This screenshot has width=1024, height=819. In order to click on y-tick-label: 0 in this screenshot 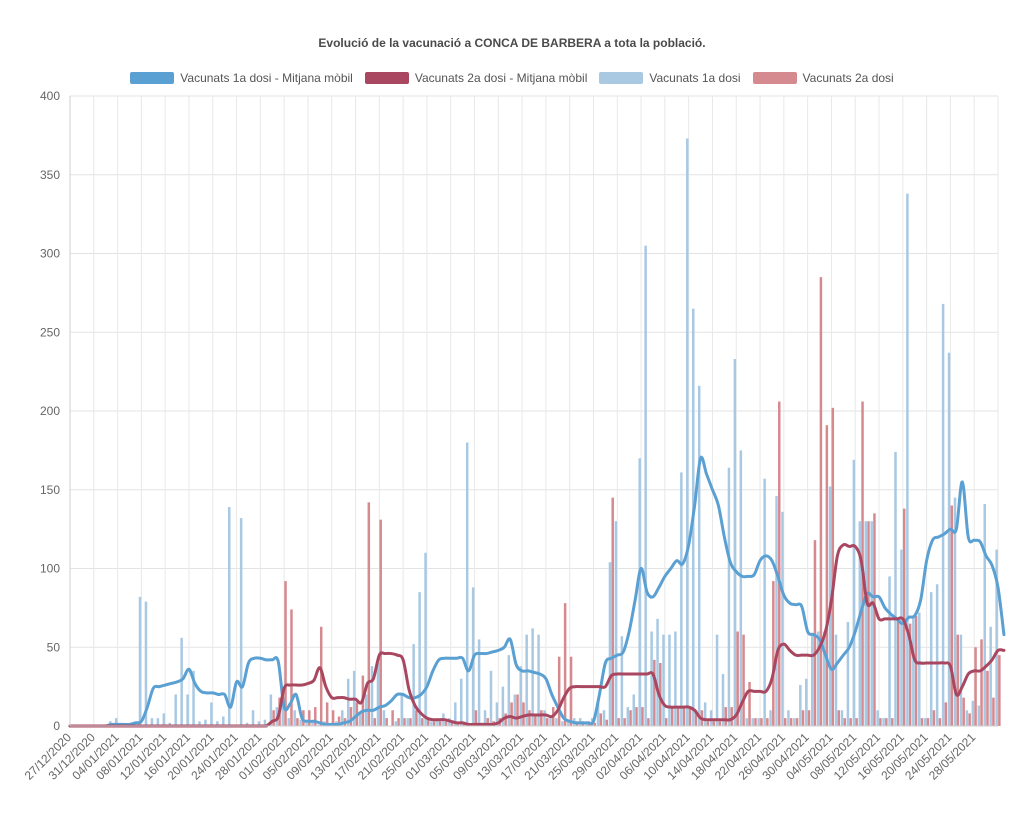, I will do `click(56, 726)`.